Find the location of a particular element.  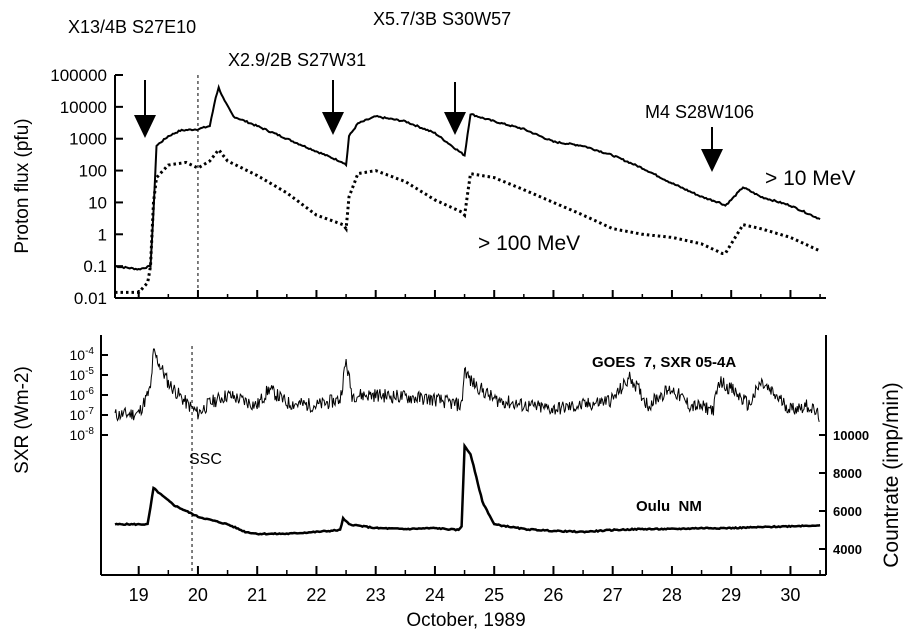

flare-arrow-m4 is located at coordinates (712, 149).